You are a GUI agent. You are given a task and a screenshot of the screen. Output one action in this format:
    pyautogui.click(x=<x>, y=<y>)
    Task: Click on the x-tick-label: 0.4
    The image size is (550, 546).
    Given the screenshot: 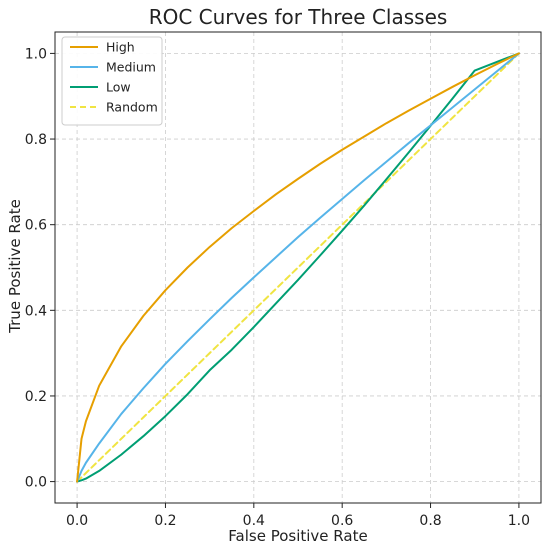 What is the action you would take?
    pyautogui.click(x=254, y=521)
    